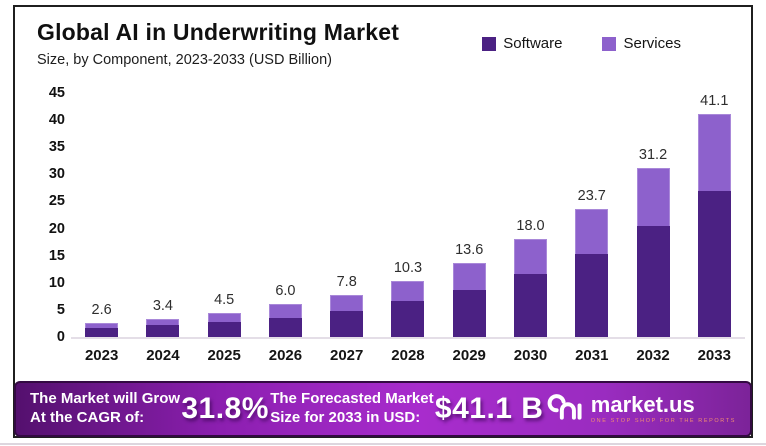 The width and height of the screenshot is (766, 446). Describe the element at coordinates (285, 355) in the screenshot. I see `x-axis-year-label: 2026` at that location.